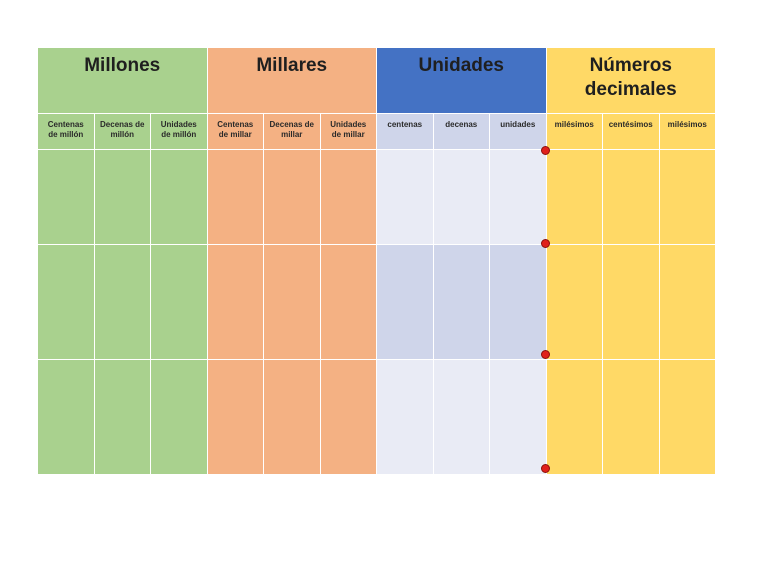  What do you see at coordinates (461, 80) in the screenshot?
I see `group-unidades: Unidades` at bounding box center [461, 80].